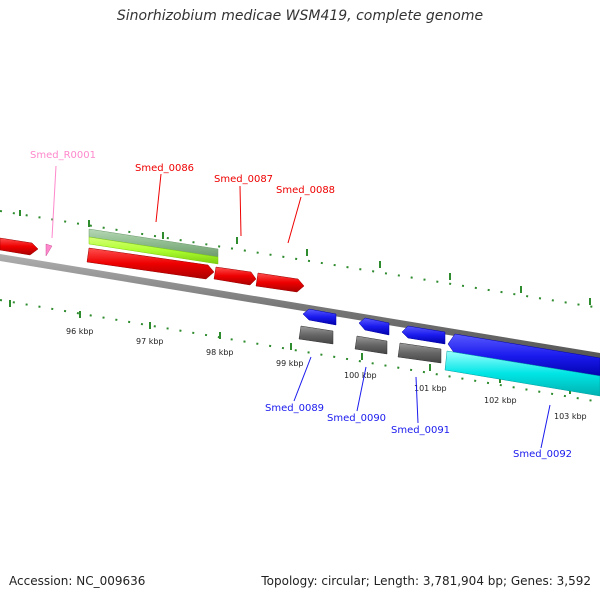 The image size is (600, 600). I want to click on tick-label: 97 kbp, so click(150, 341).